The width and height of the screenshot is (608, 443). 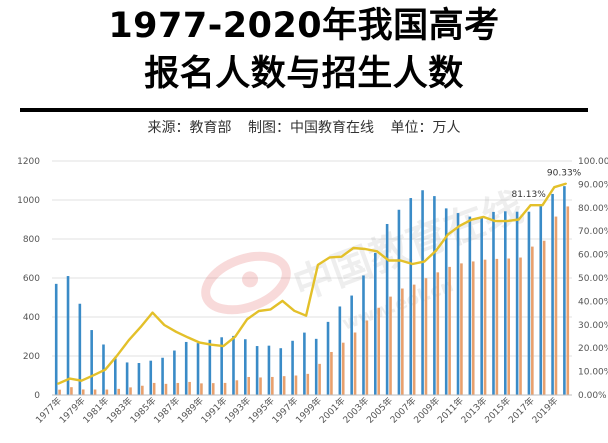 I want to click on left-tick-label: 600, so click(x=31, y=279).